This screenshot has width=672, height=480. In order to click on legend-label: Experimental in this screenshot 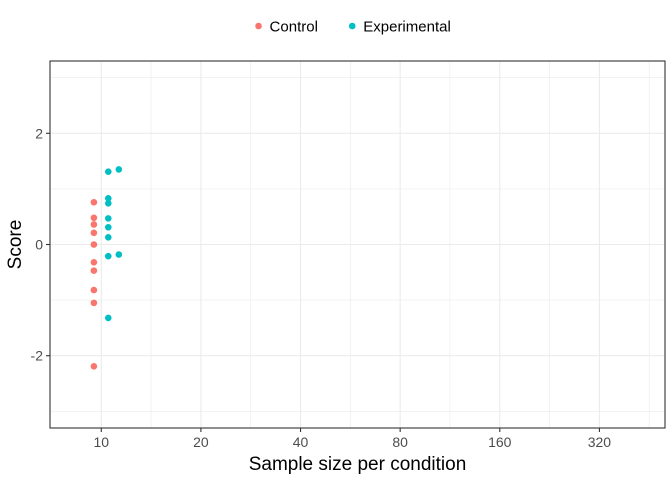, I will do `click(407, 27)`.